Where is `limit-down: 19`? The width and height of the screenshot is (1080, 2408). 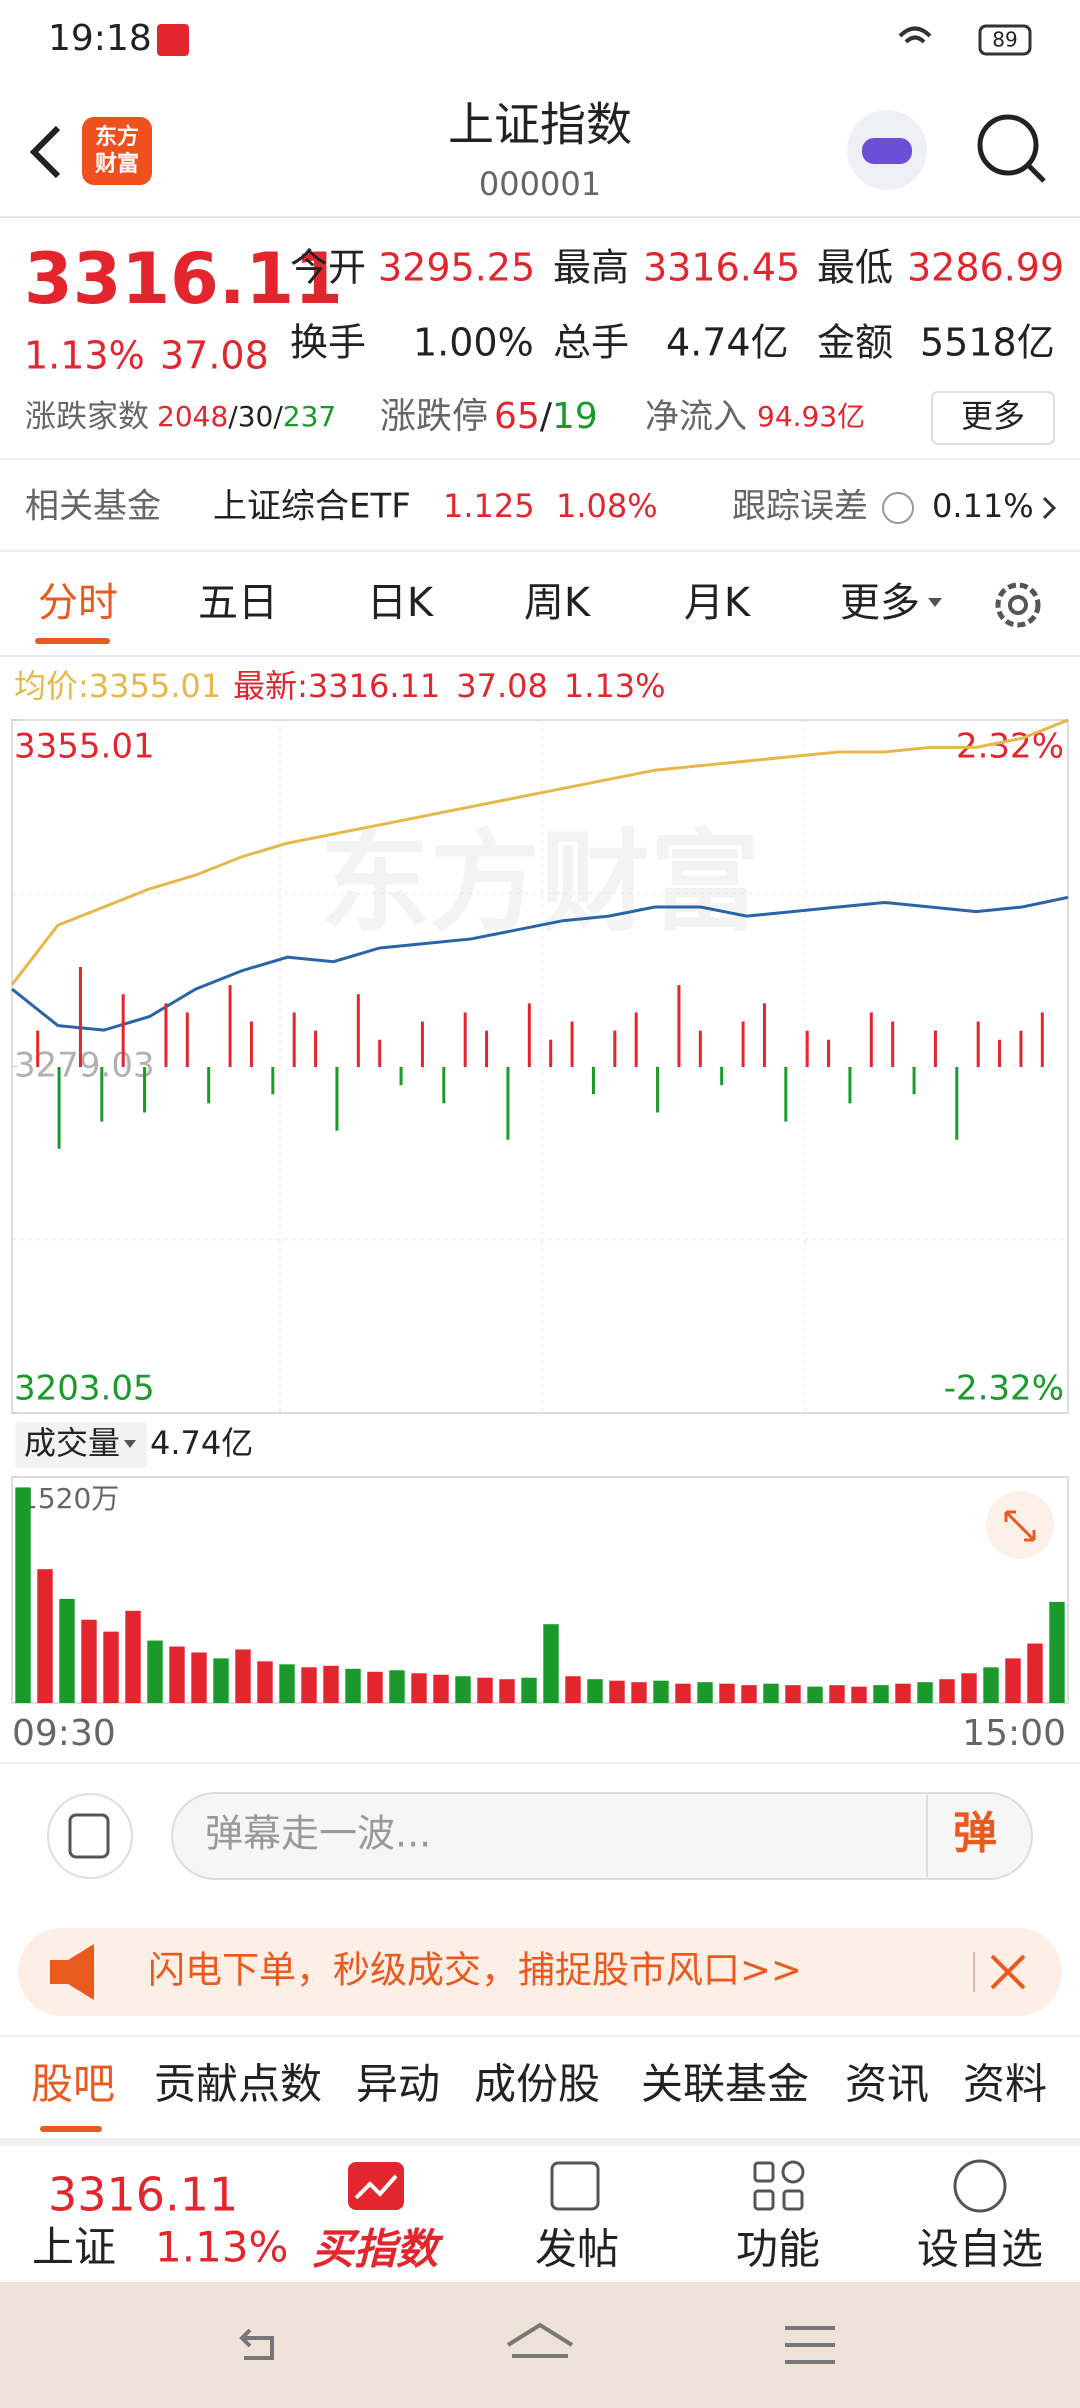
limit-down: 19 is located at coordinates (575, 416).